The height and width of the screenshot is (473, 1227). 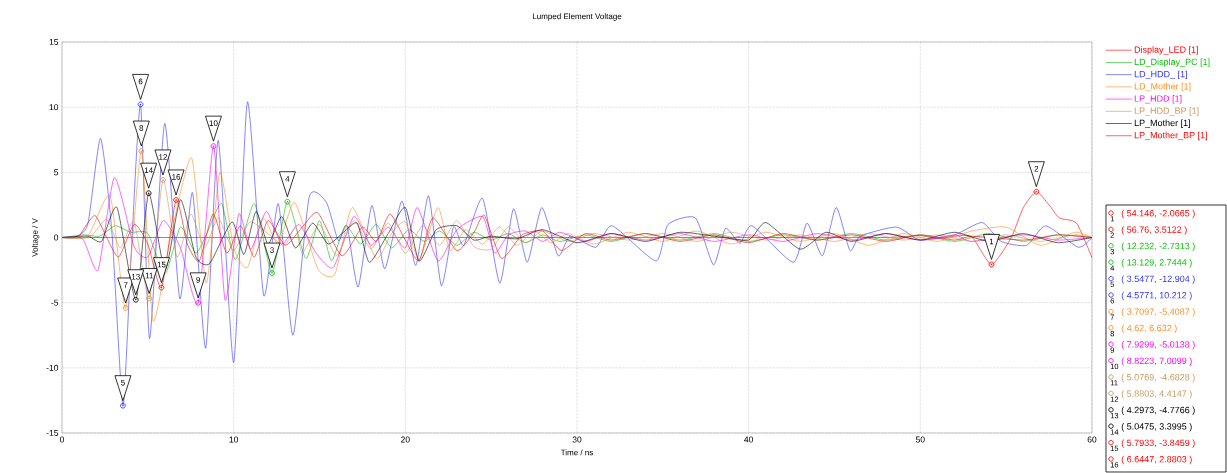 I want to click on text: ( 5.0769, -4.6828 ), so click(x=1158, y=378).